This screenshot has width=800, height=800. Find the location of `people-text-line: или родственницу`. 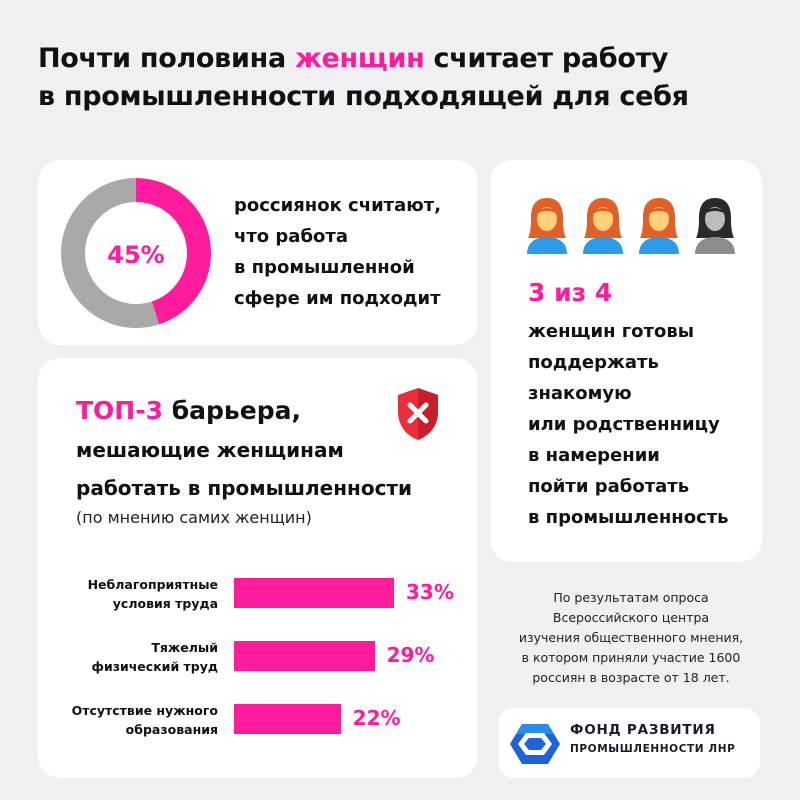

people-text-line: или родственницу is located at coordinates (624, 424).